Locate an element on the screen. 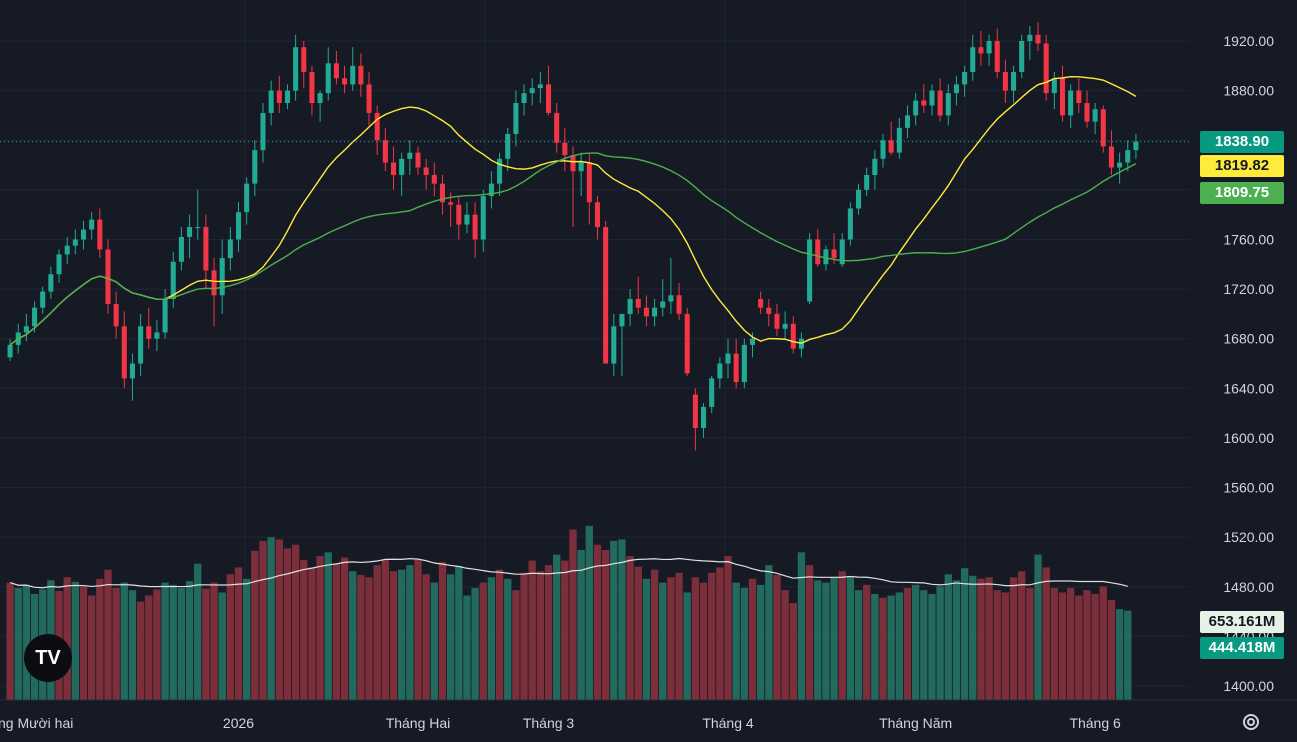 This screenshot has width=1297, height=742. time-tick-label: Tháng 4 is located at coordinates (728, 723).